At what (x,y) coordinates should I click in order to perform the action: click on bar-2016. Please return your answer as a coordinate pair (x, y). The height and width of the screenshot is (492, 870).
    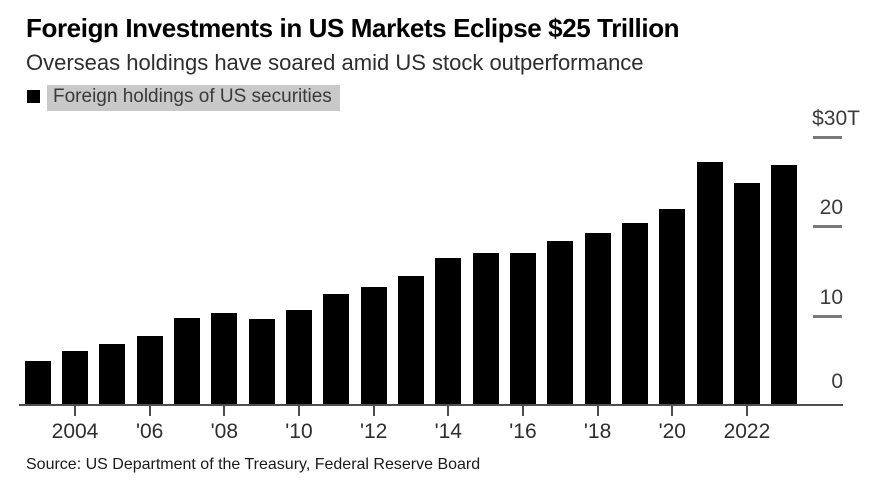
    Looking at the image, I should click on (522, 329).